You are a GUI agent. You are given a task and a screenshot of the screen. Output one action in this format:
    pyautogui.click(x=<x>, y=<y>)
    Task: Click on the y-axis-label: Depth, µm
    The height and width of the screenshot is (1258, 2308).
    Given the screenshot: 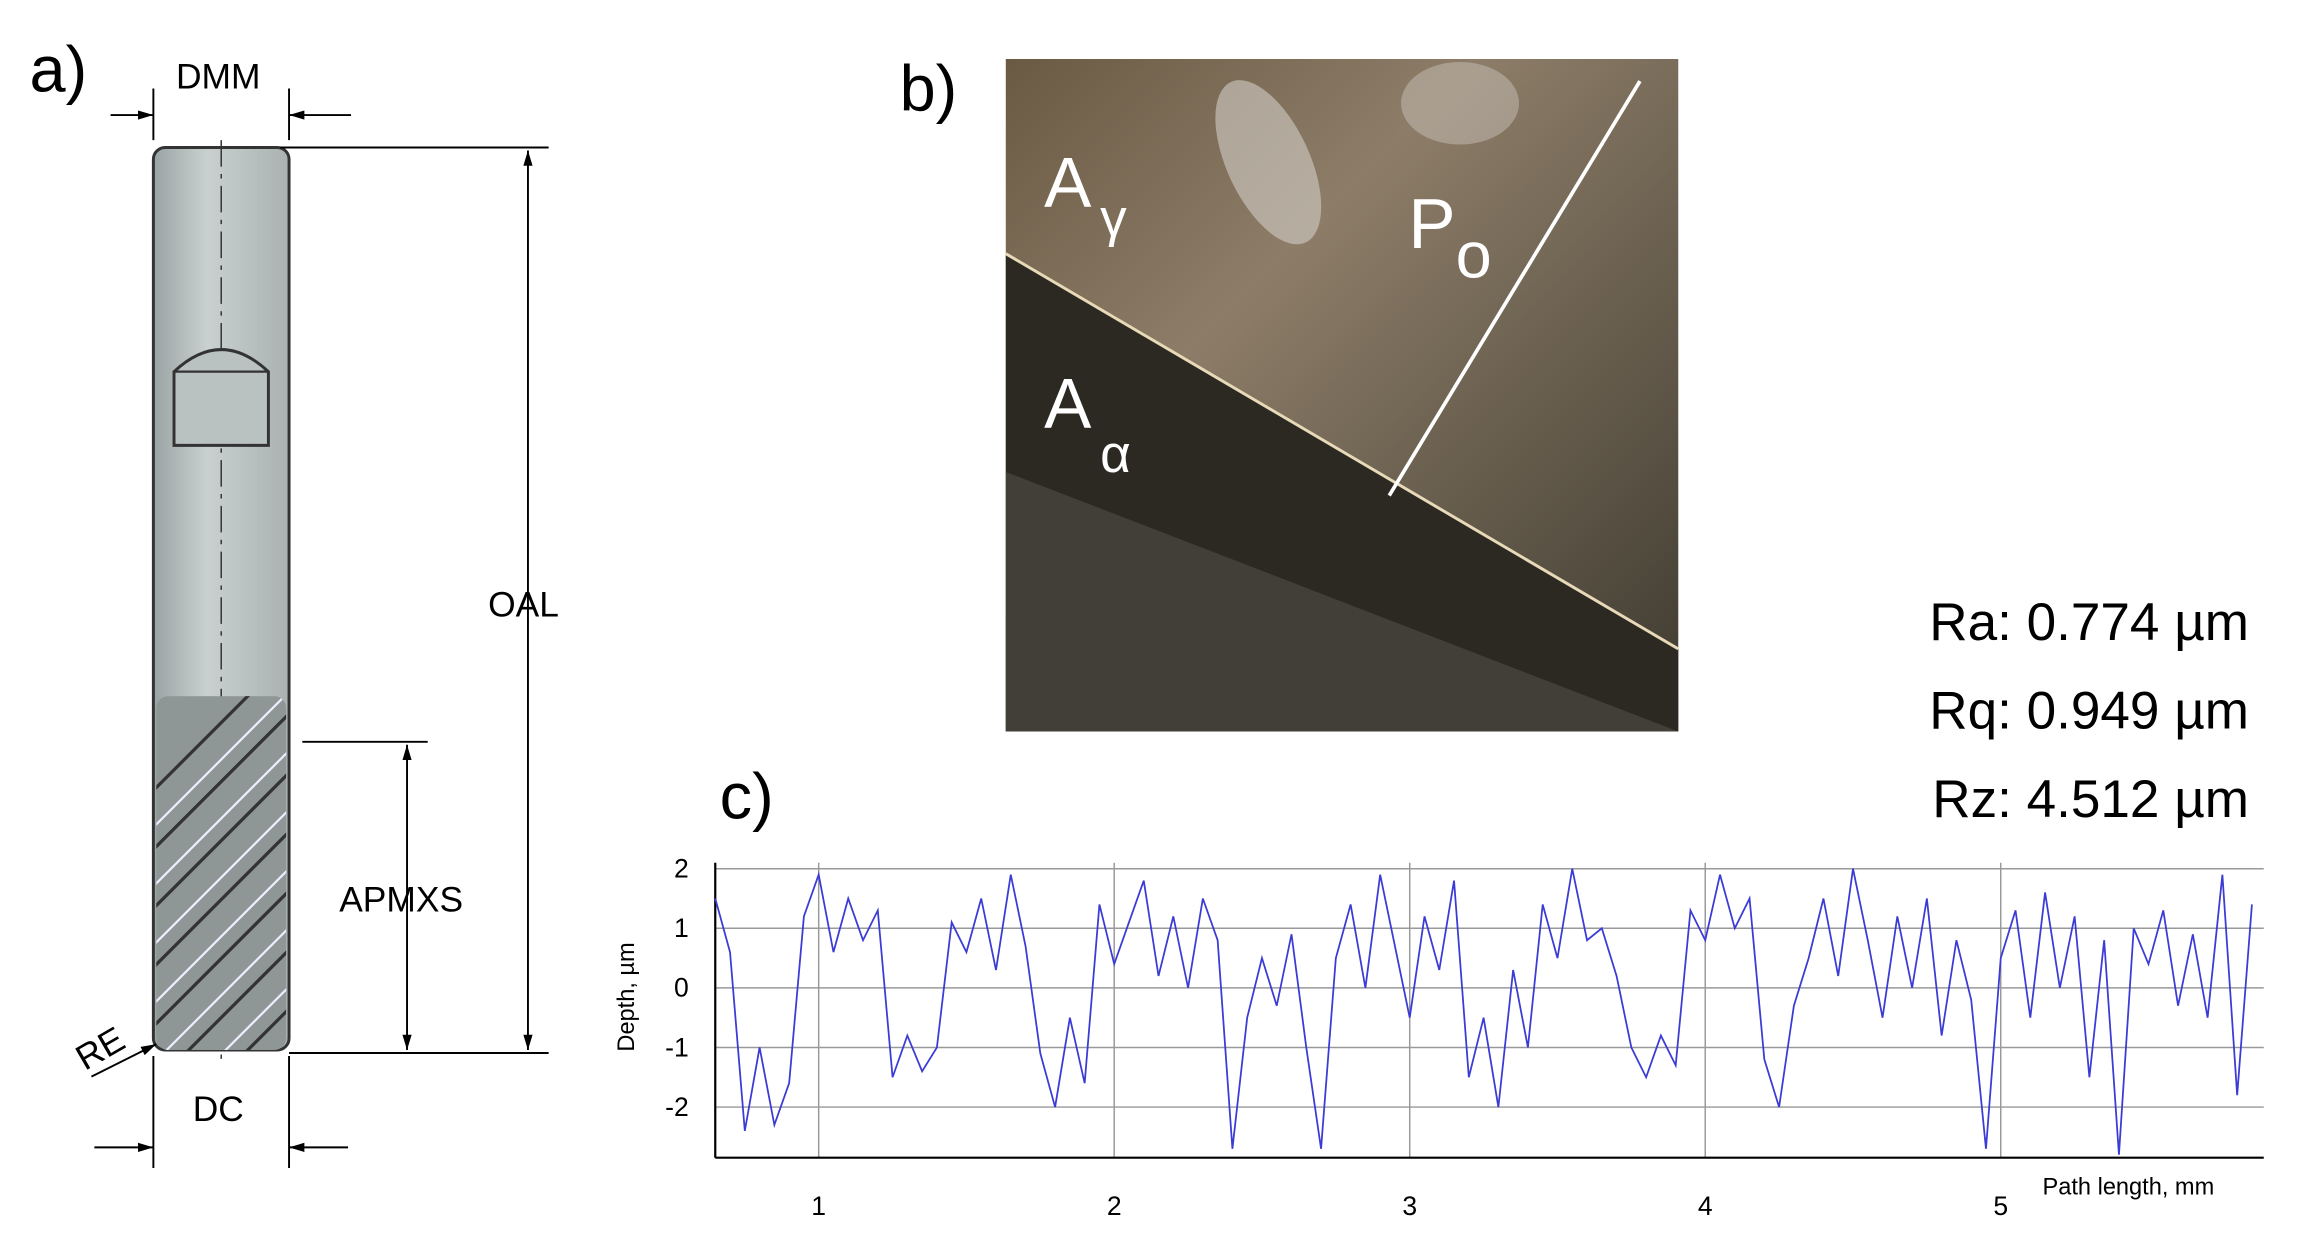 What is the action you would take?
    pyautogui.click(x=626, y=996)
    